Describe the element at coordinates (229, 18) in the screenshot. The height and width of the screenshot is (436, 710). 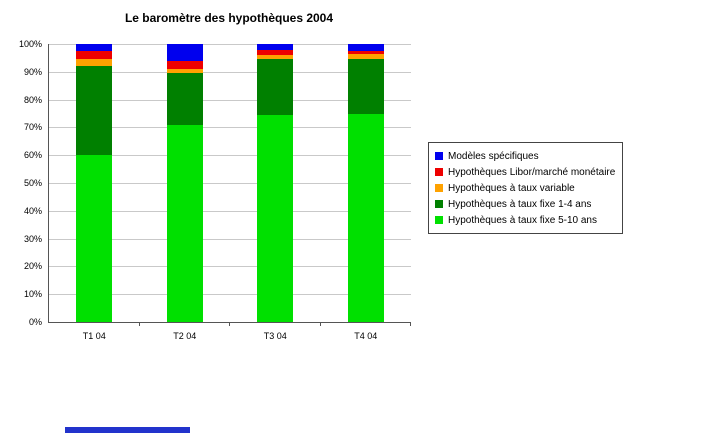
I see `chart-title: Le baromètre des hypothèques 2004` at that location.